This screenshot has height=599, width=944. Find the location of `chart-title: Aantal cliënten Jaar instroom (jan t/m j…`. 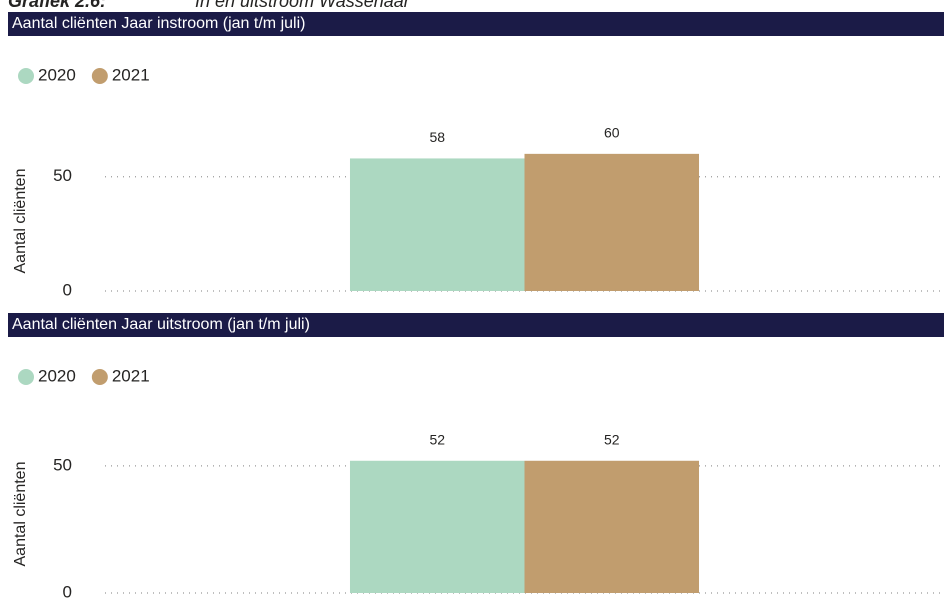

chart-title: Aantal cliënten Jaar instroom (jan t/m j… is located at coordinates (158, 23).